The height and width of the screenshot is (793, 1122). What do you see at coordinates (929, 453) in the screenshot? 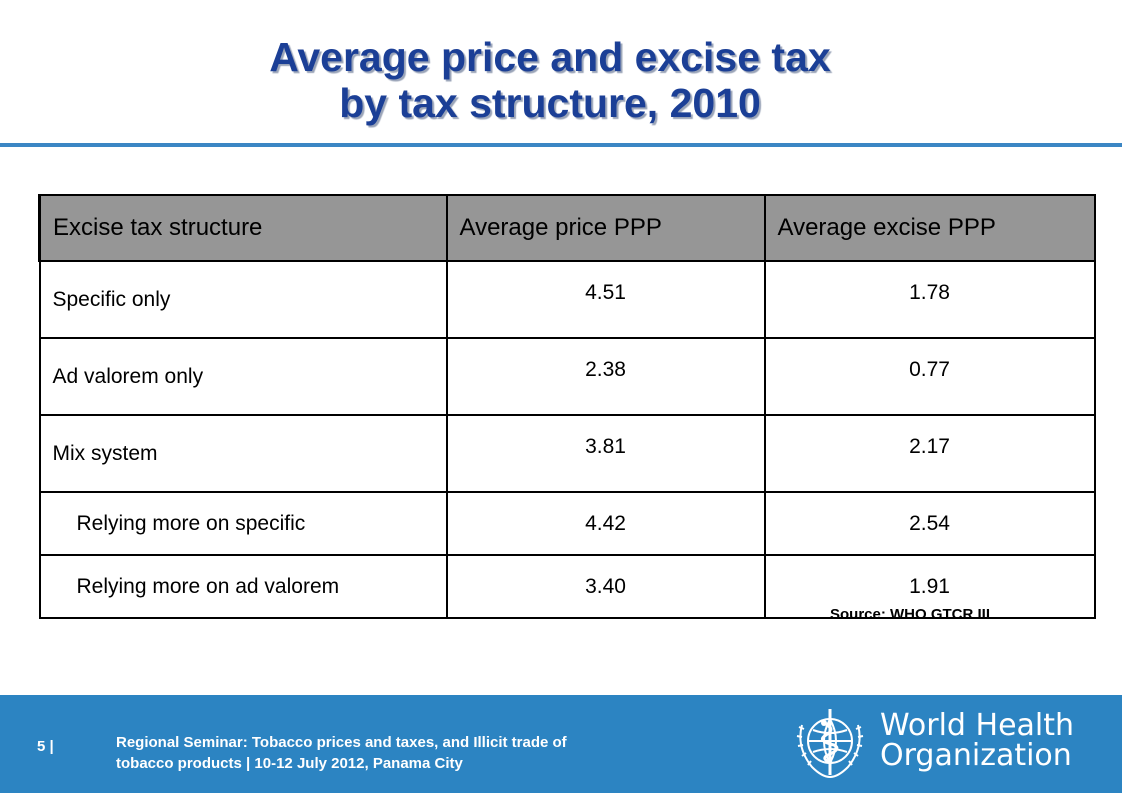
I see `excise-cell: 2.17` at bounding box center [929, 453].